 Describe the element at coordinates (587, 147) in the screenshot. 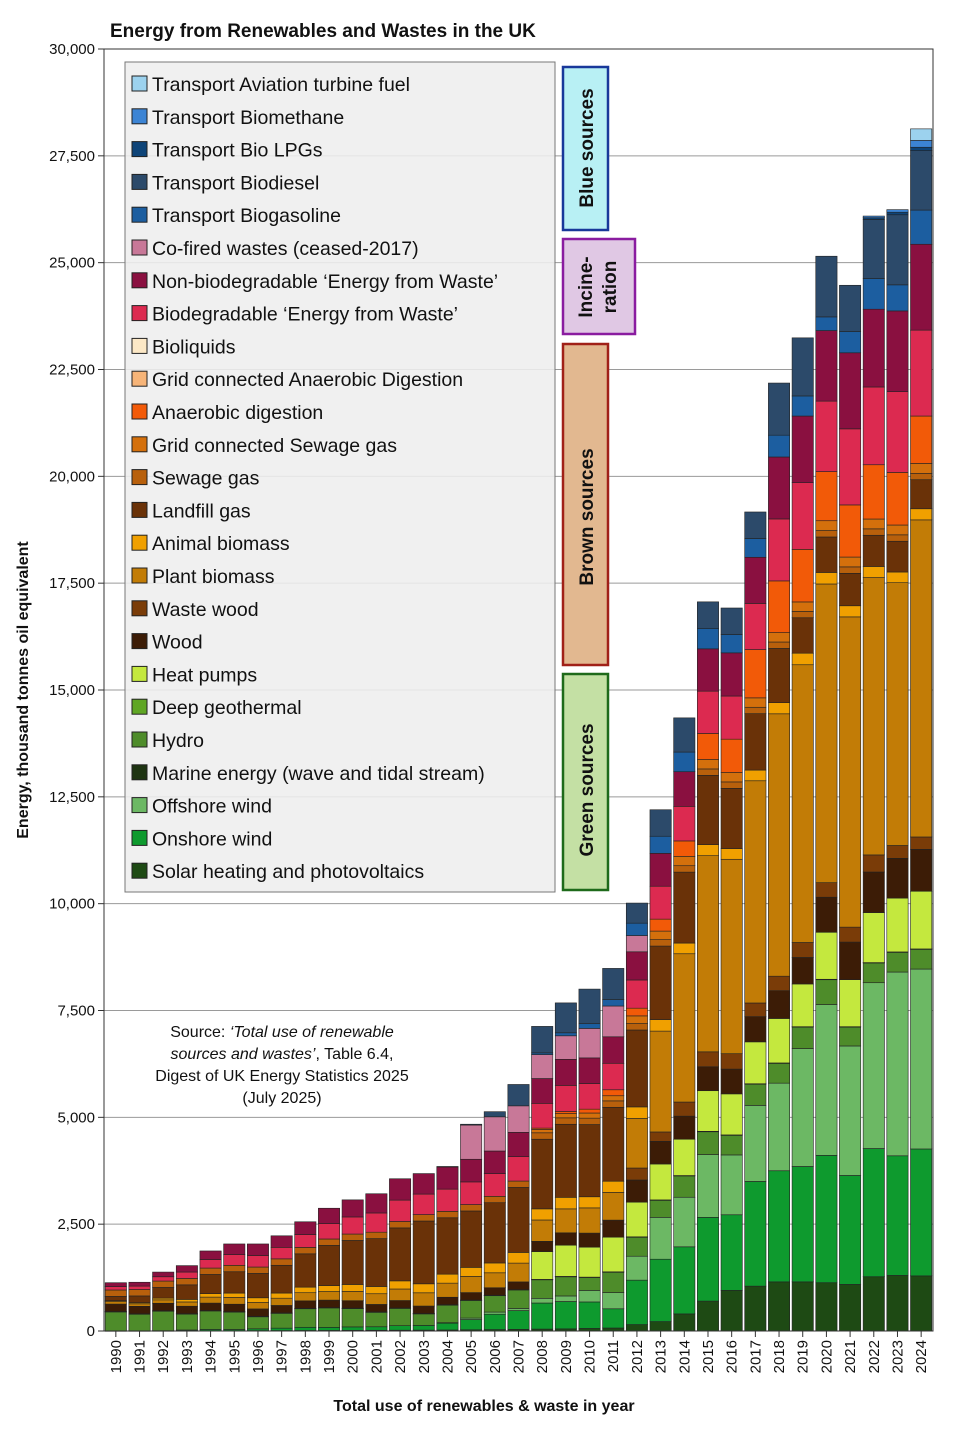

I see `source-group-label: Blue sources` at that location.